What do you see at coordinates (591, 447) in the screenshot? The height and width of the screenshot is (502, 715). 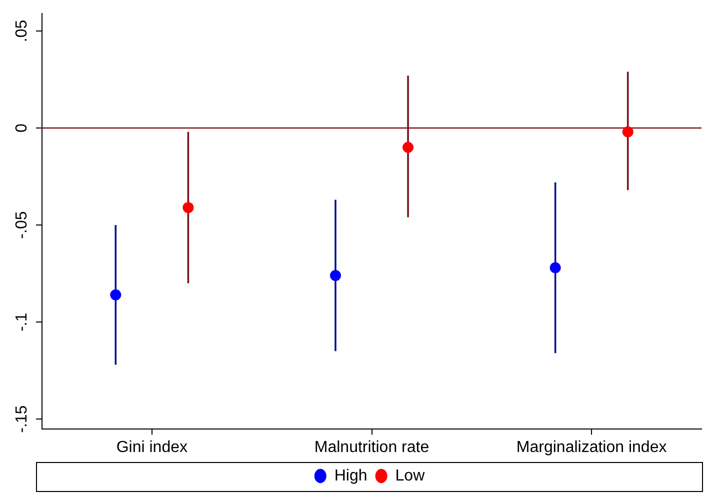 I see `x-tick-label: Marginalization index` at bounding box center [591, 447].